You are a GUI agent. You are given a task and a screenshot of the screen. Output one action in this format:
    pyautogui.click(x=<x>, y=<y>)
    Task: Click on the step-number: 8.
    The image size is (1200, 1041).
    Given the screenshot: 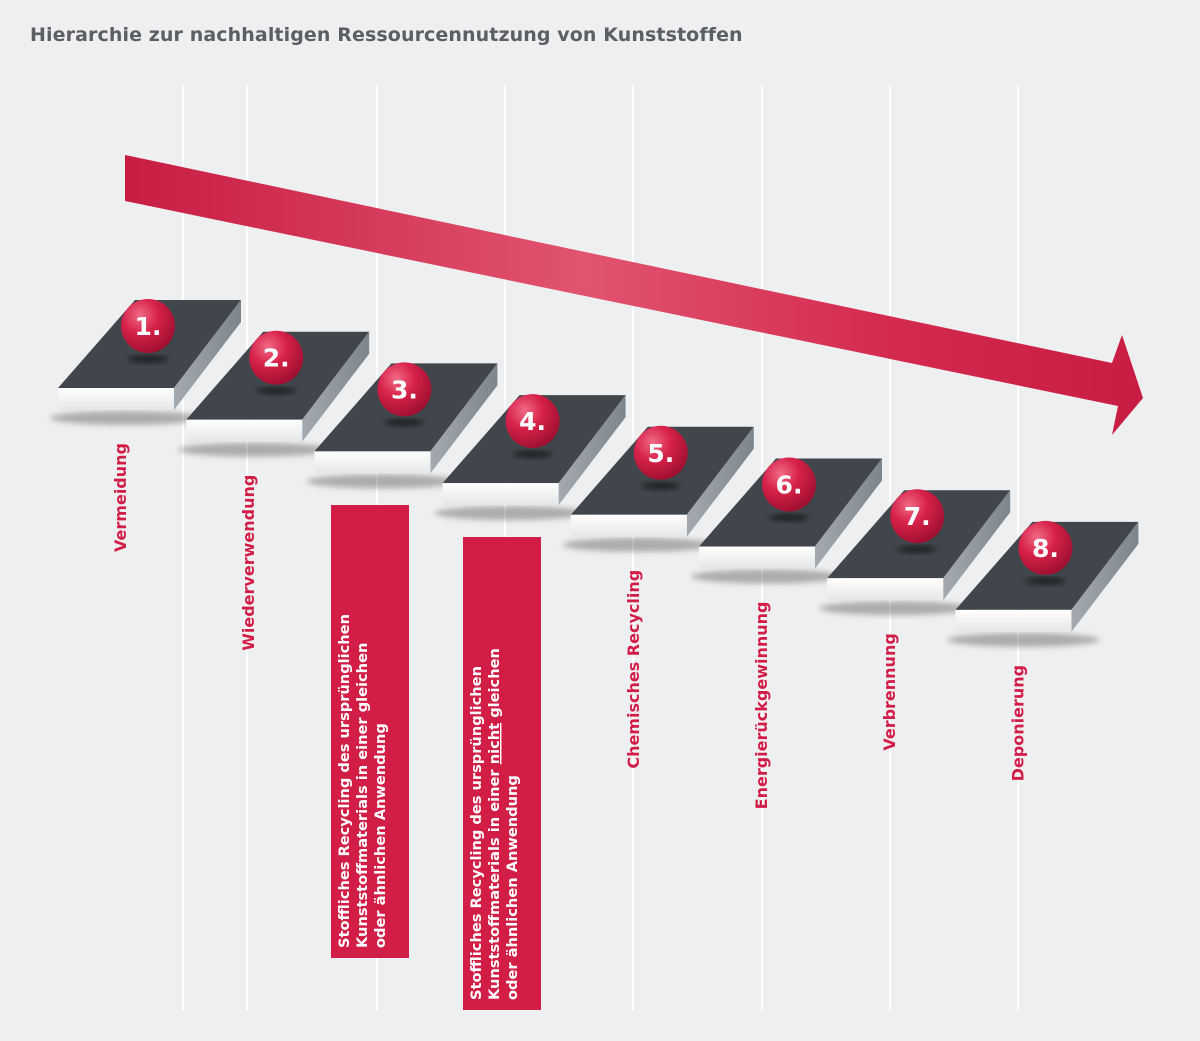 What is the action you would take?
    pyautogui.click(x=1045, y=548)
    